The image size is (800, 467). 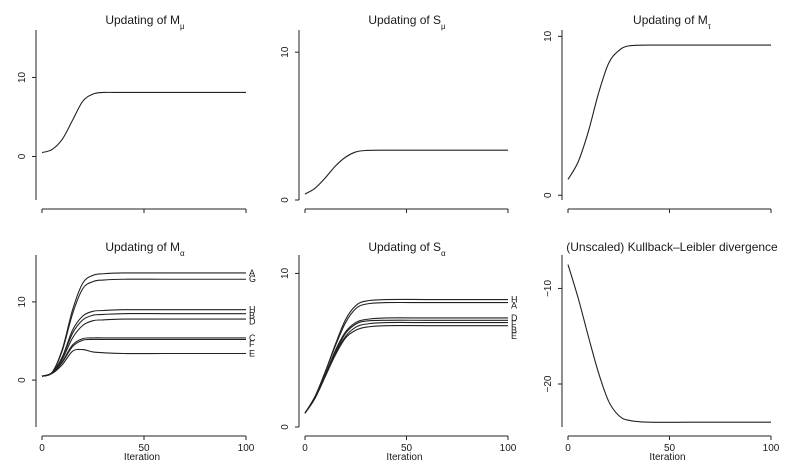 I want to click on panel-1: Updating of Mμ 0 10, so click(x=132, y=113).